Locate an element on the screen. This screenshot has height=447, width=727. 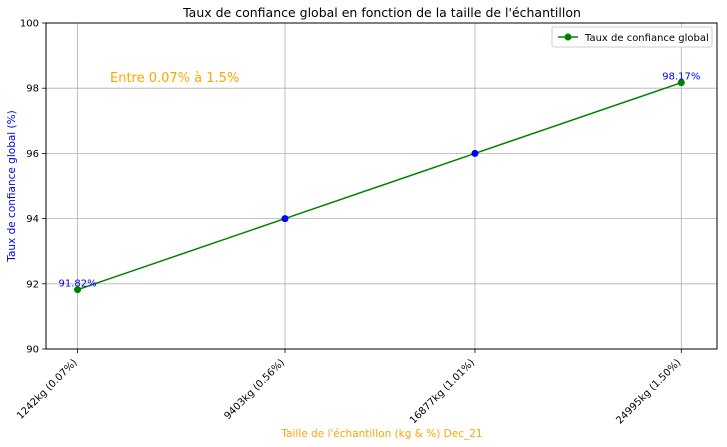
x-axis-label: Taille de l'échantillon (kg & %) Dec_21 is located at coordinates (381, 434).